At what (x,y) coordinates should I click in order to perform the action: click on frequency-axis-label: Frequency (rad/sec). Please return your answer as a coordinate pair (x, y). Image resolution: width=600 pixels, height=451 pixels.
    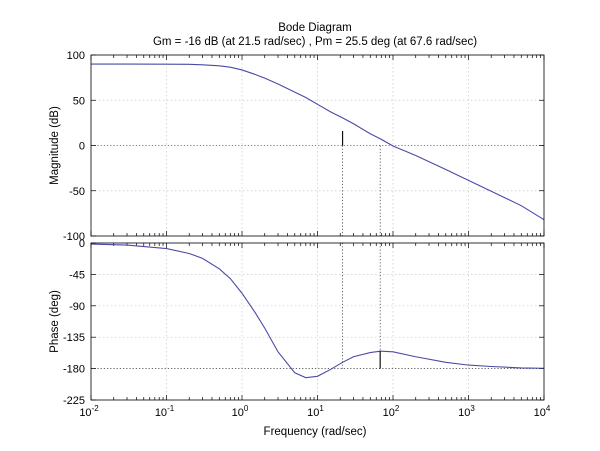
    Looking at the image, I should click on (315, 432).